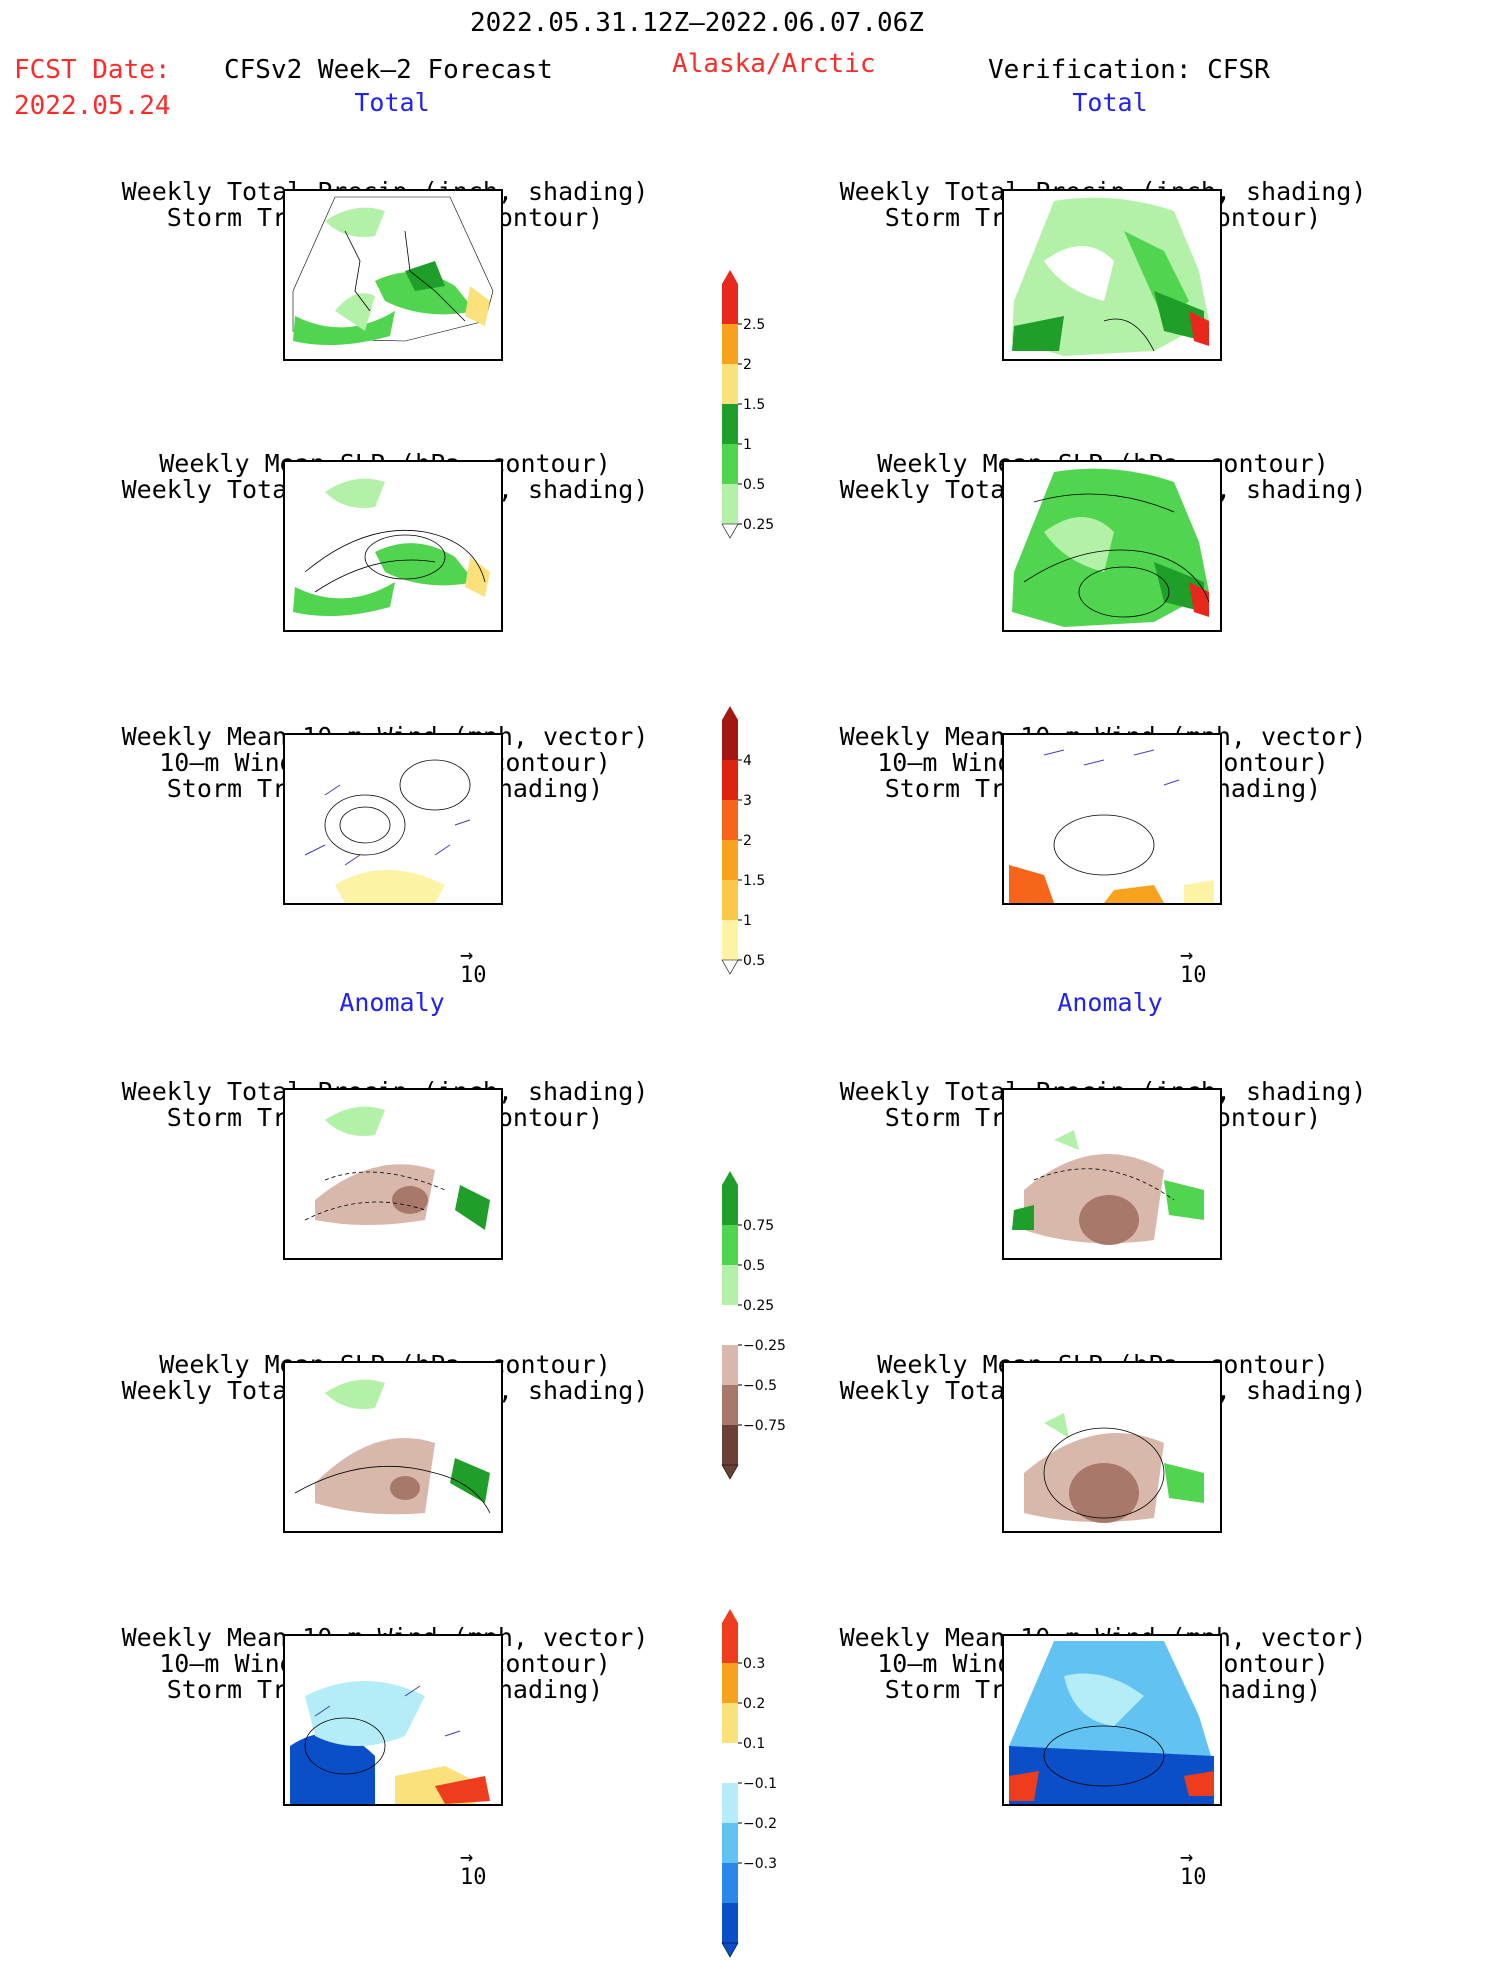 This screenshot has height=1961, width=1487. I want to click on colorbar-label: 0.2, so click(754, 1704).